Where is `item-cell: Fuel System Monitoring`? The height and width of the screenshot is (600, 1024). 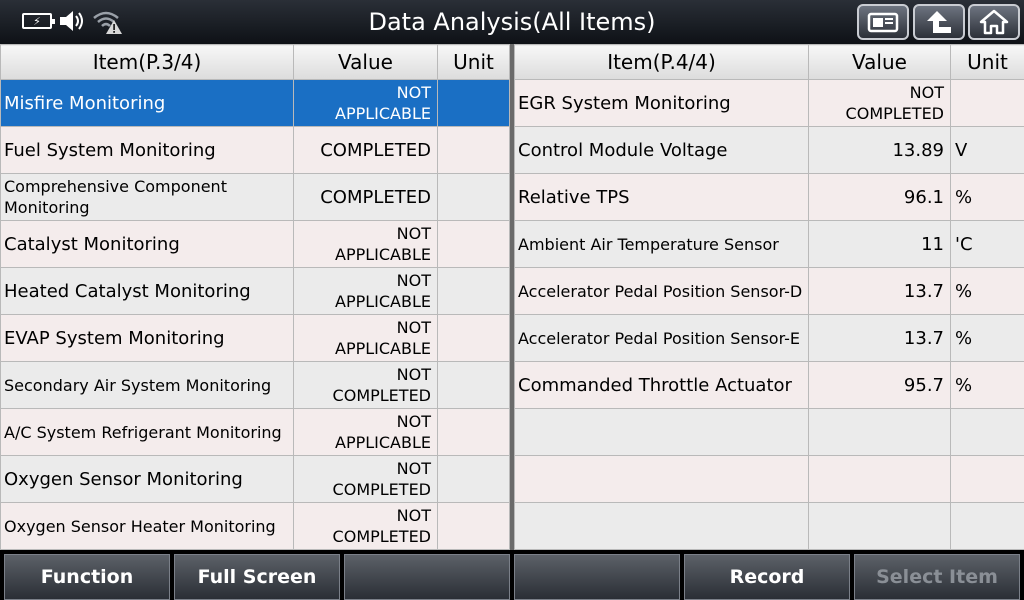
item-cell: Fuel System Monitoring is located at coordinates (147, 150).